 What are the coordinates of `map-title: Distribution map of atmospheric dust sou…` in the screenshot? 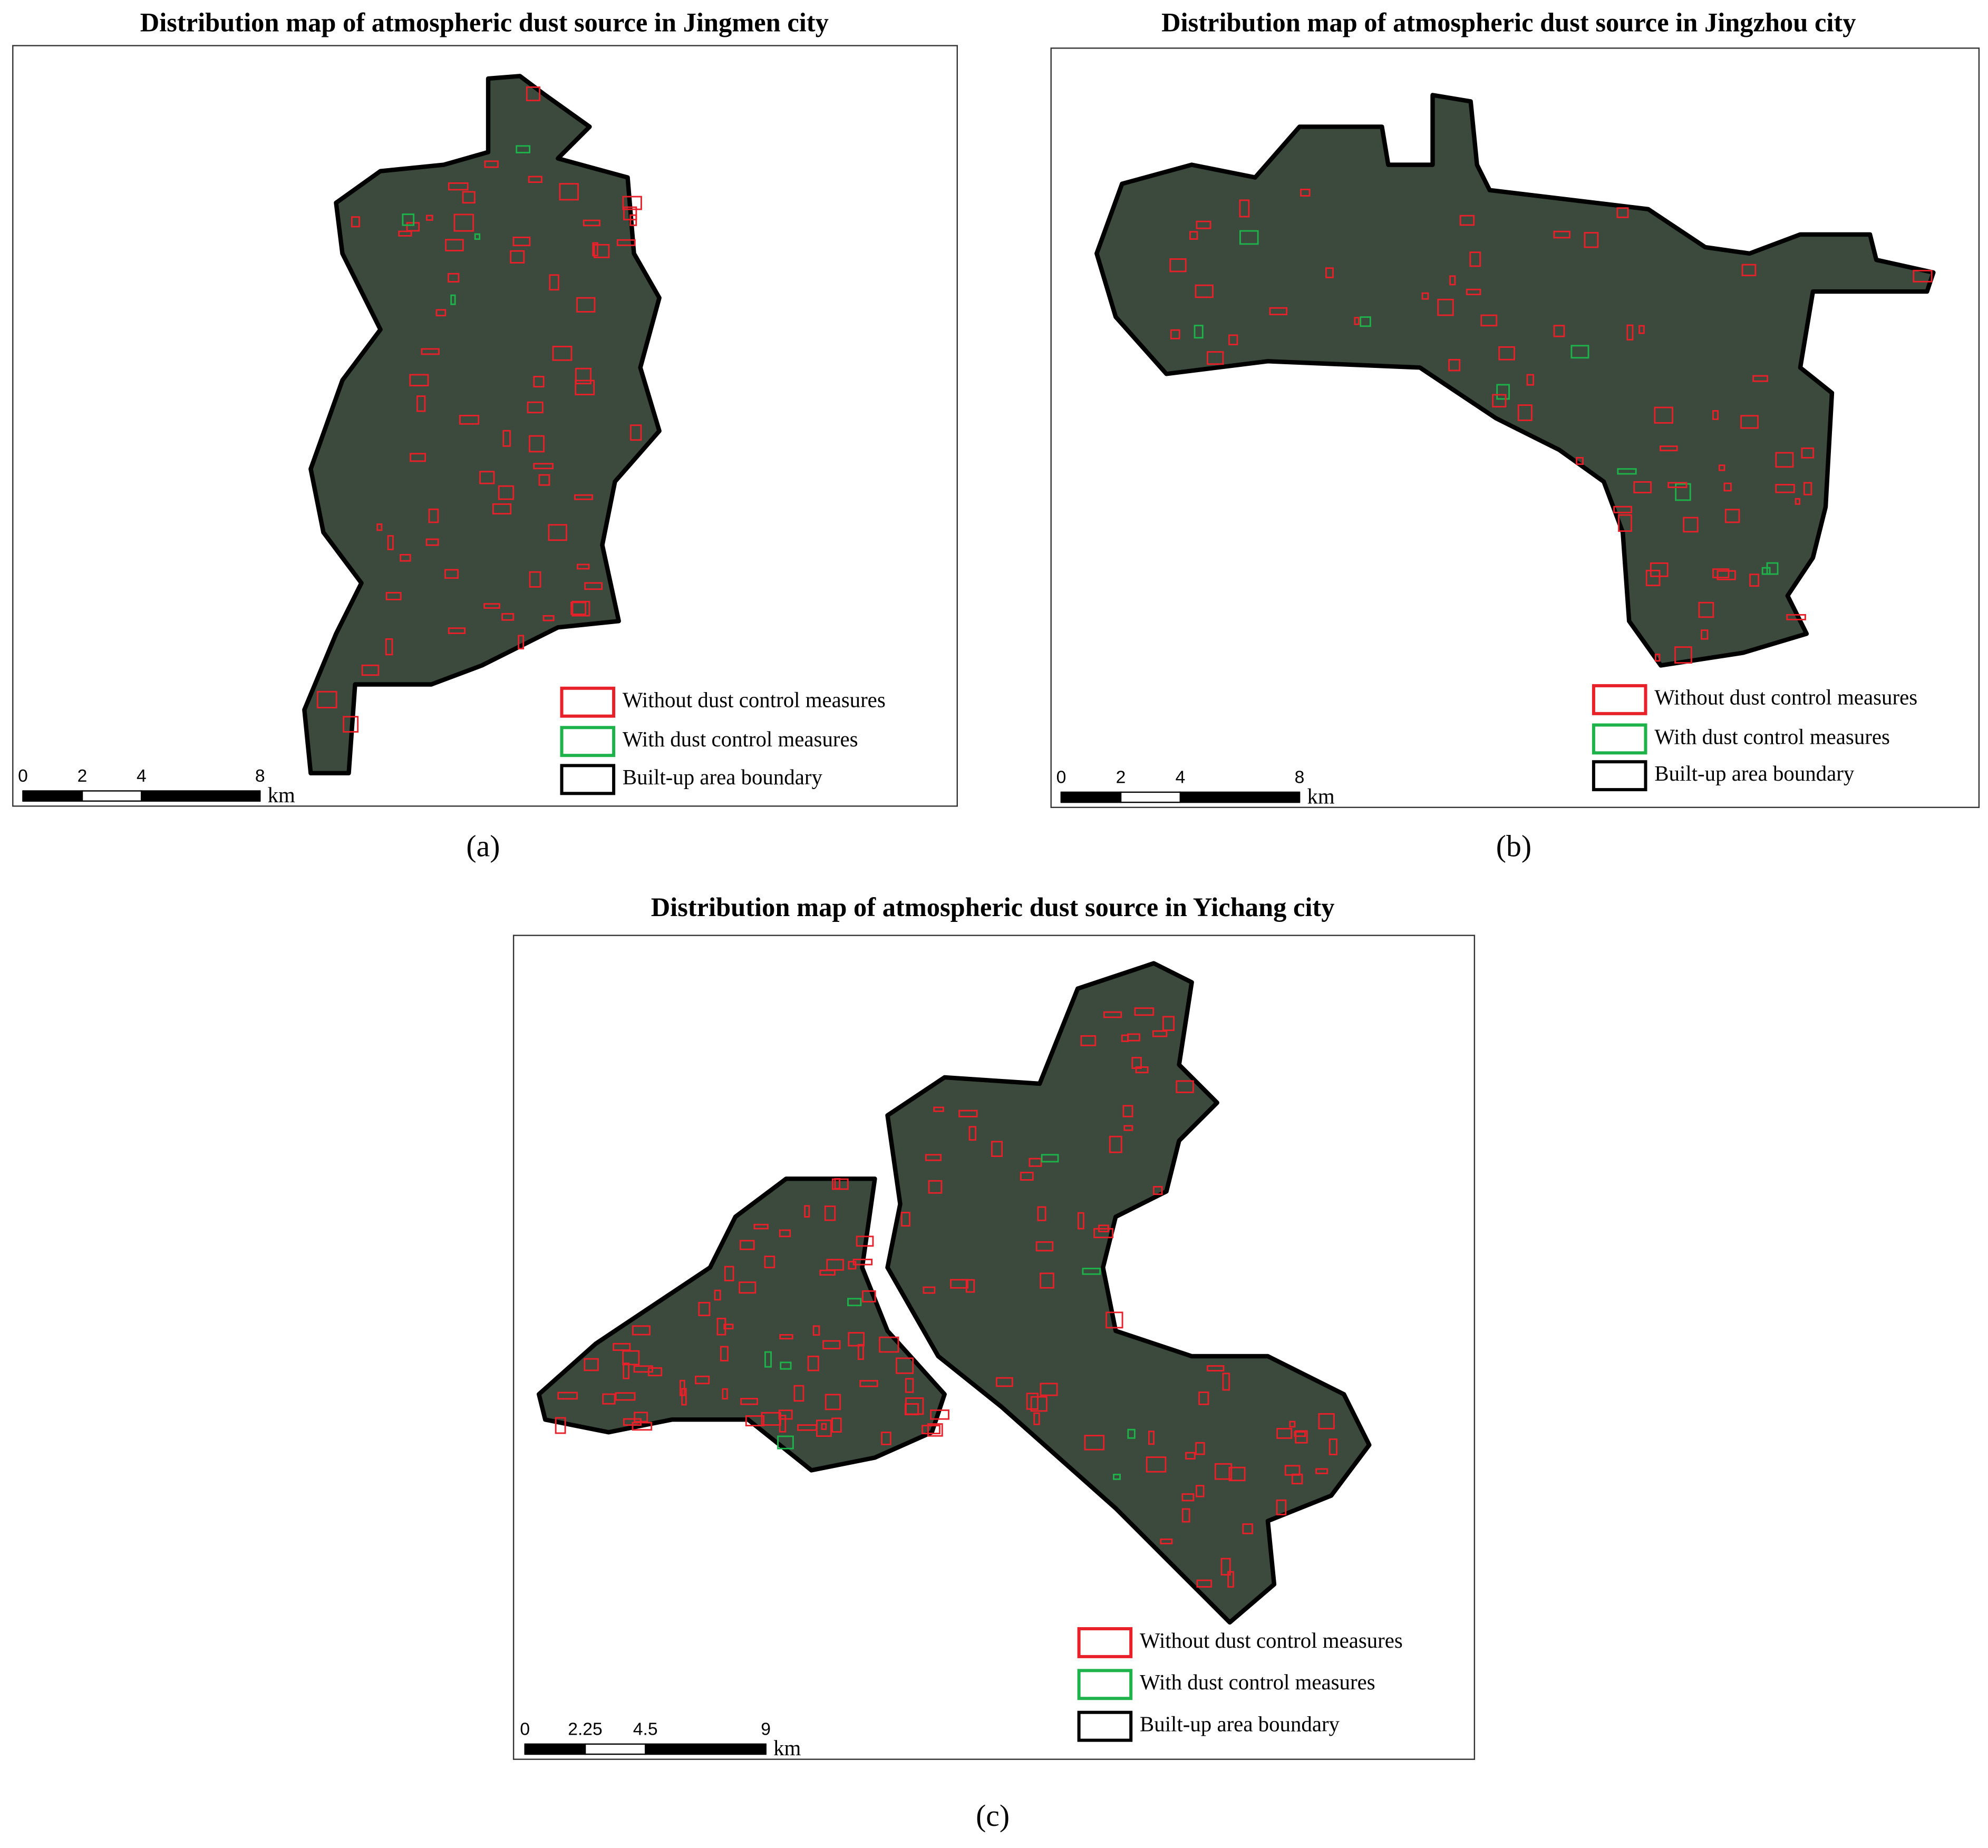 It's located at (485, 22).